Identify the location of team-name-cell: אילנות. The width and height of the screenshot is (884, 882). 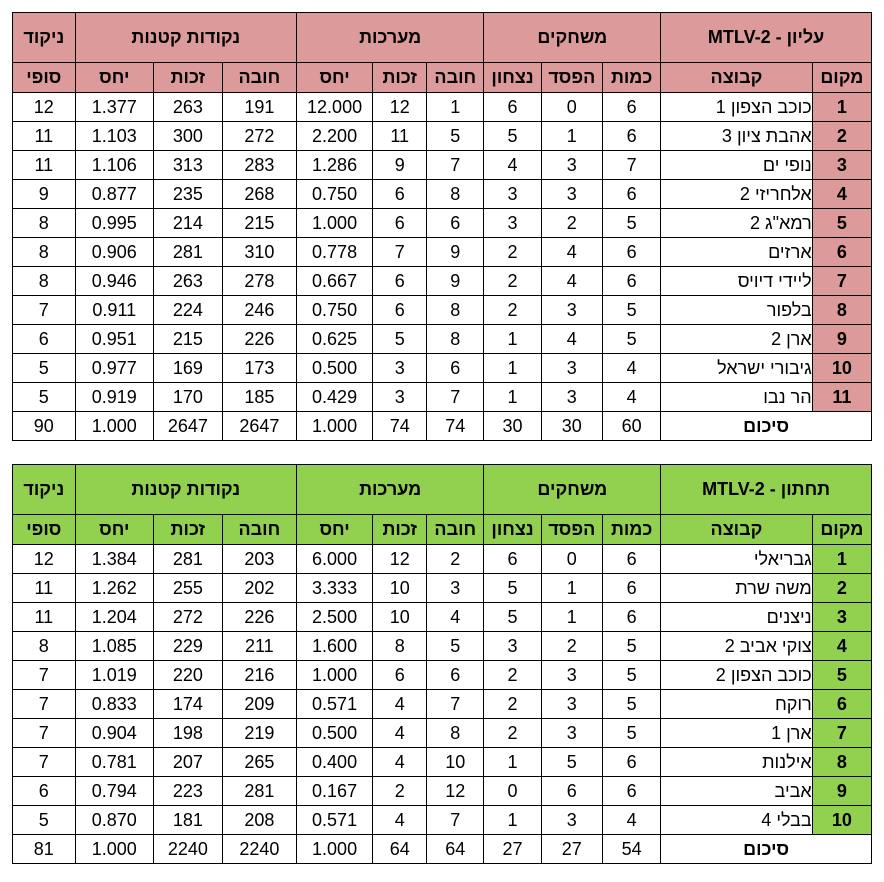
(736, 762).